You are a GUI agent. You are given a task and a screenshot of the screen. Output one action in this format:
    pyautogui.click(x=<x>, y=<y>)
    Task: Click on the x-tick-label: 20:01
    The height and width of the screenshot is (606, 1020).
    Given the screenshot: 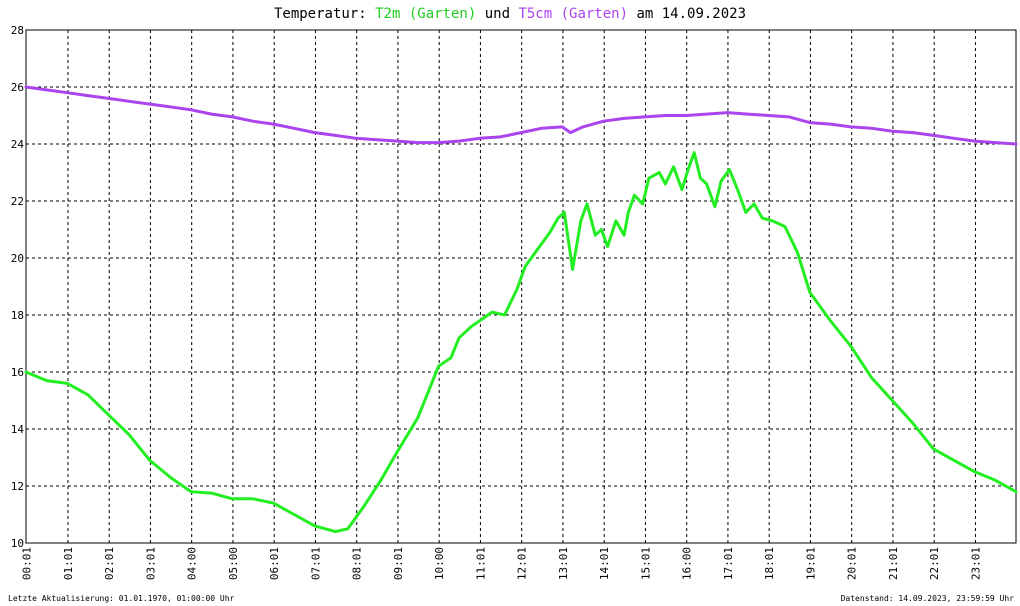 What is the action you would take?
    pyautogui.click(x=852, y=563)
    